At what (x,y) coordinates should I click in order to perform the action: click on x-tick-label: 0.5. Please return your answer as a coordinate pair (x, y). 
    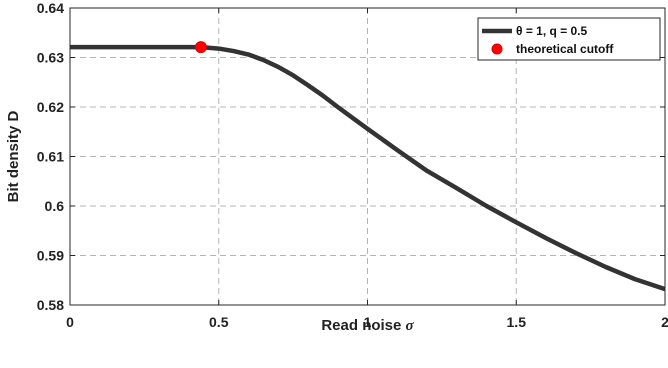
    Looking at the image, I should click on (219, 322).